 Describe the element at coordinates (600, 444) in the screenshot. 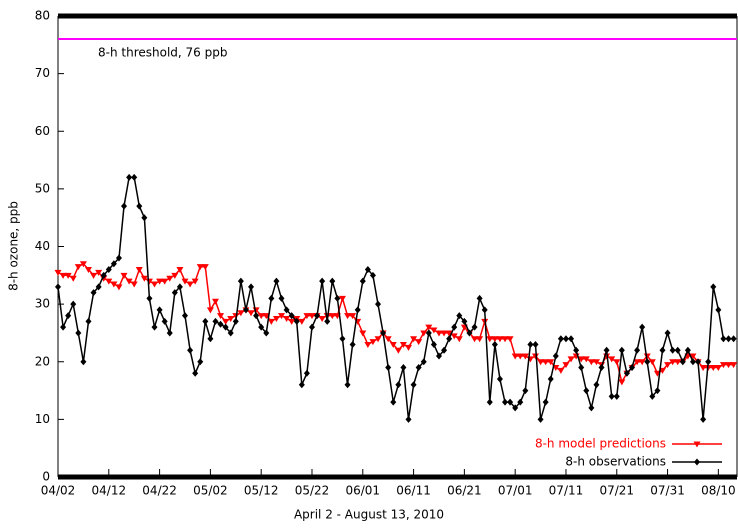

I see `legend-label: 8-h model predictions` at that location.